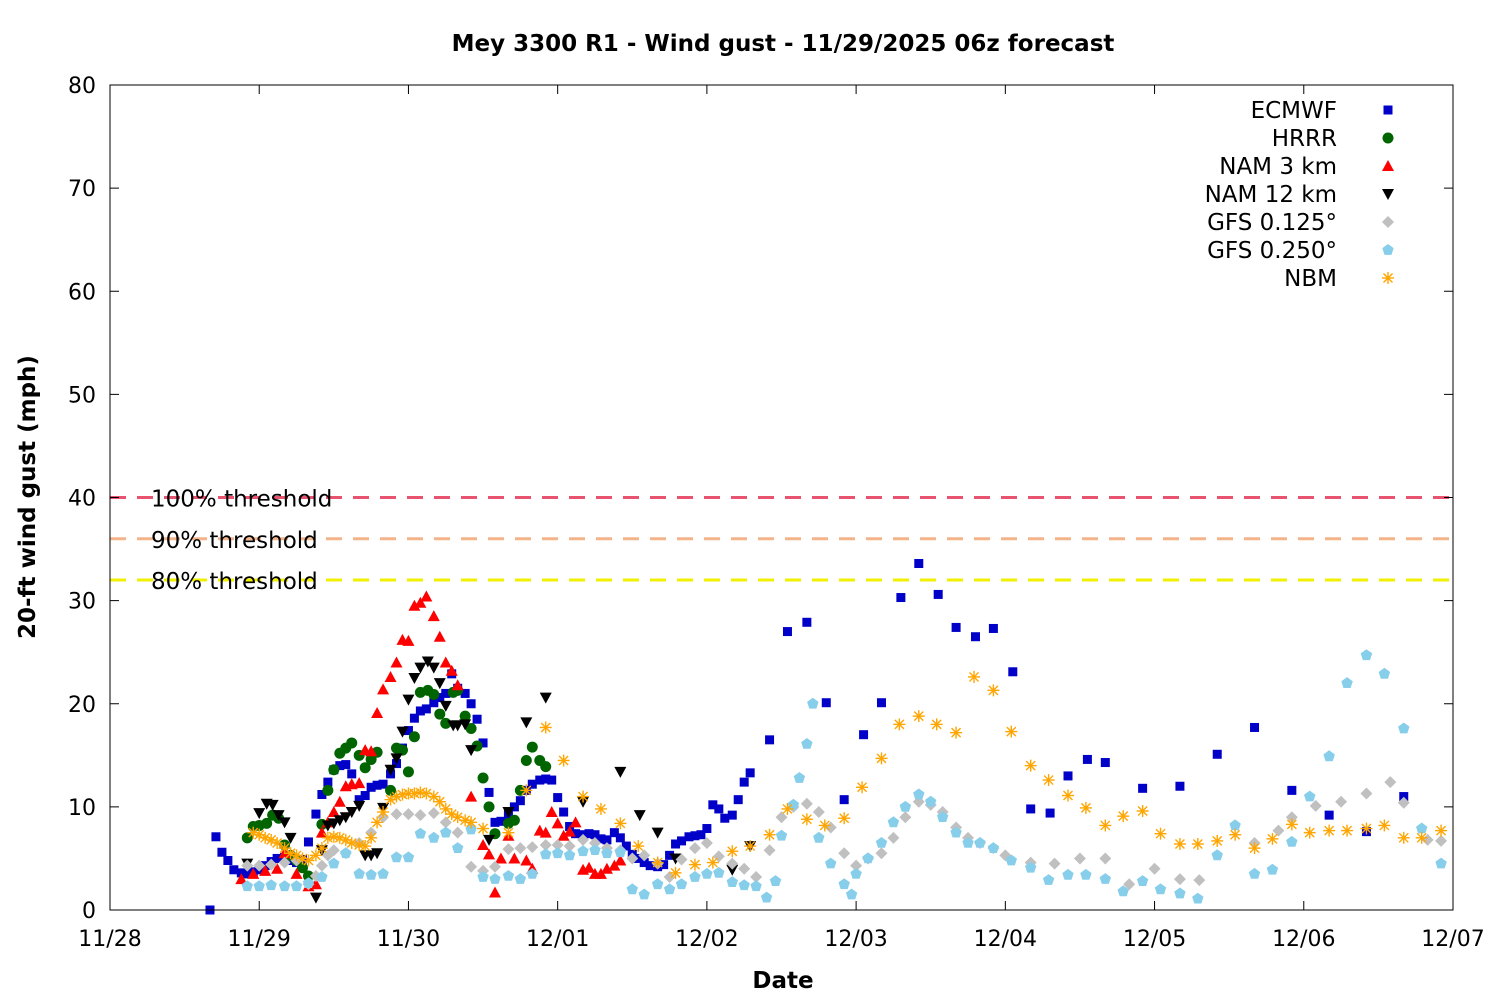 This screenshot has height=1004, width=1500. Describe the element at coordinates (241, 500) in the screenshot. I see `threshold-label: 100% threshold` at that location.